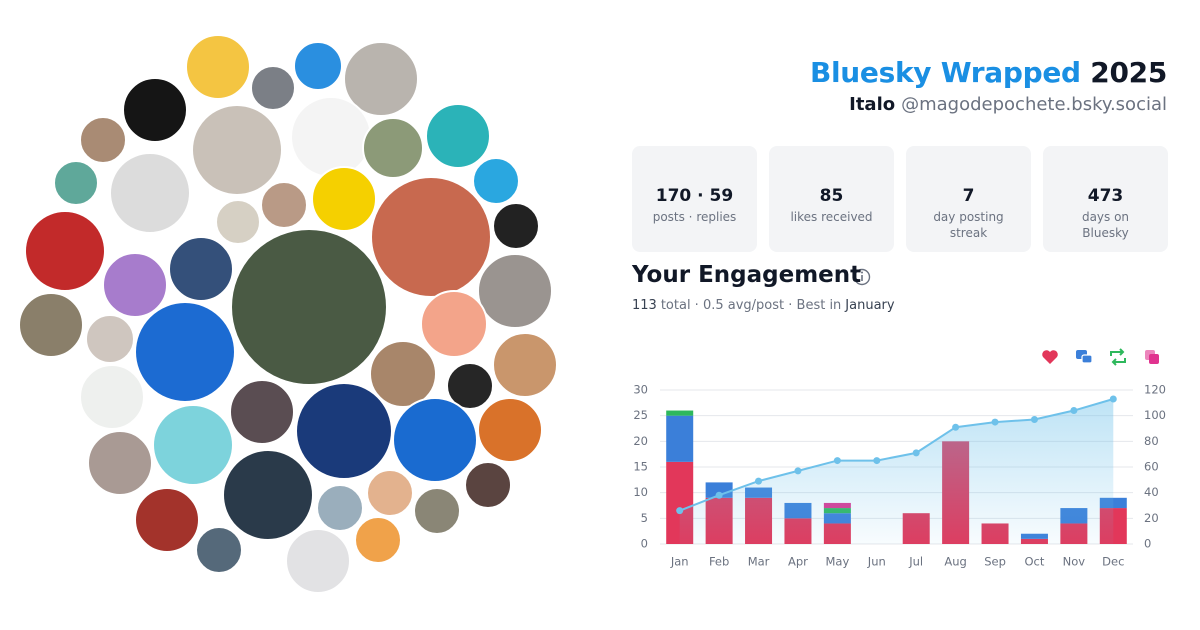 The image size is (1200, 630). I want to click on y2-tick-label: 80, so click(1151, 441).